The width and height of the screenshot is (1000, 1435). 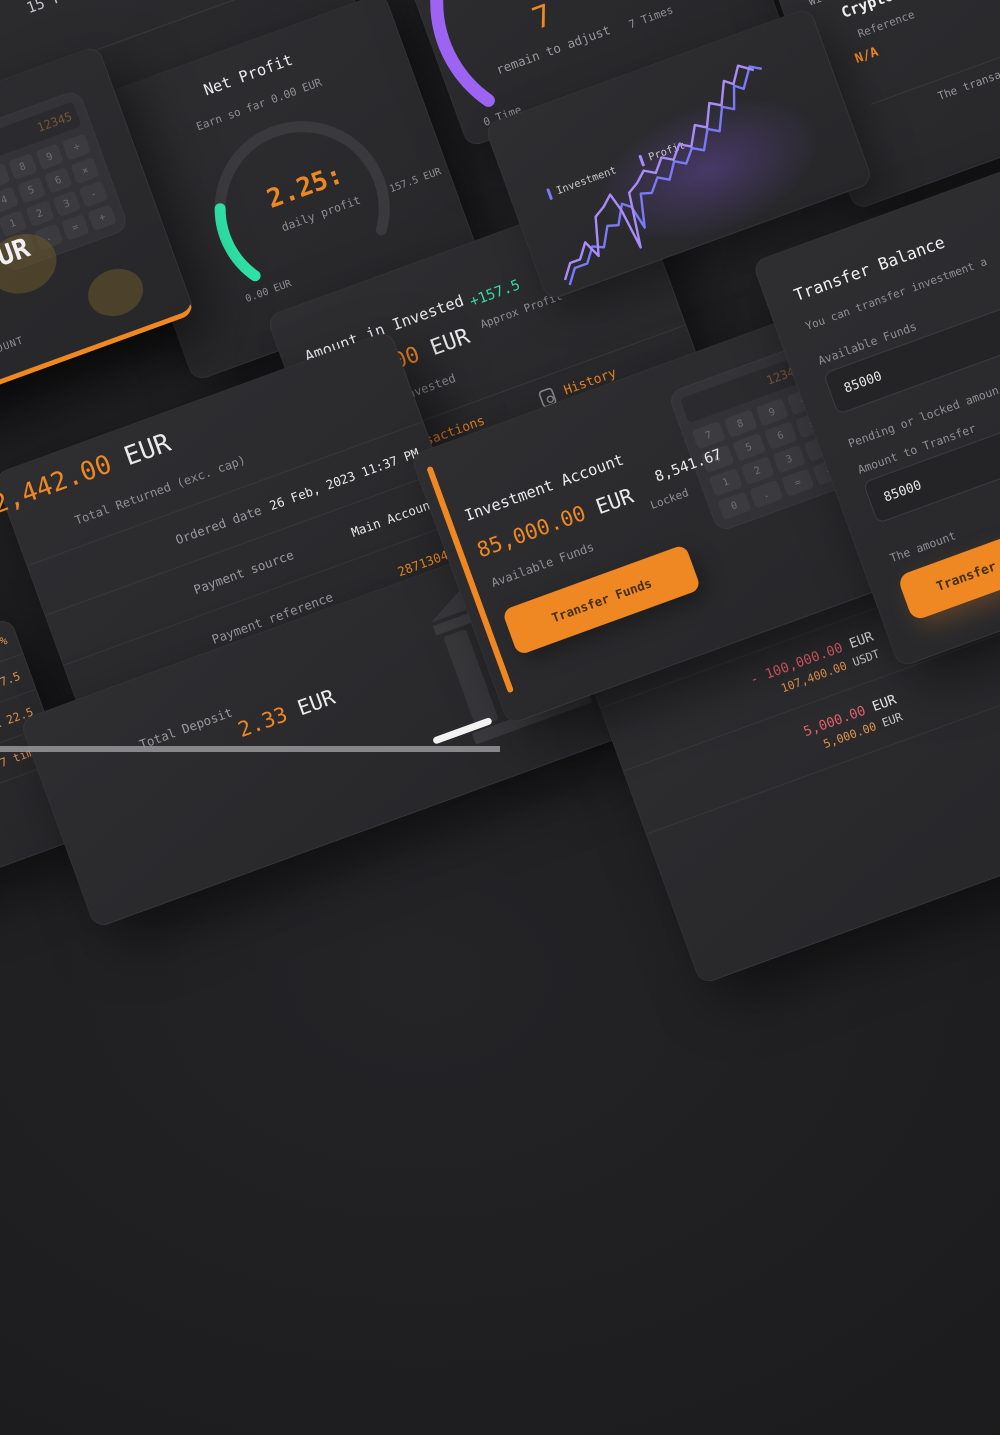 I want to click on transfer-submit-button: Transfer, so click(x=948, y=561).